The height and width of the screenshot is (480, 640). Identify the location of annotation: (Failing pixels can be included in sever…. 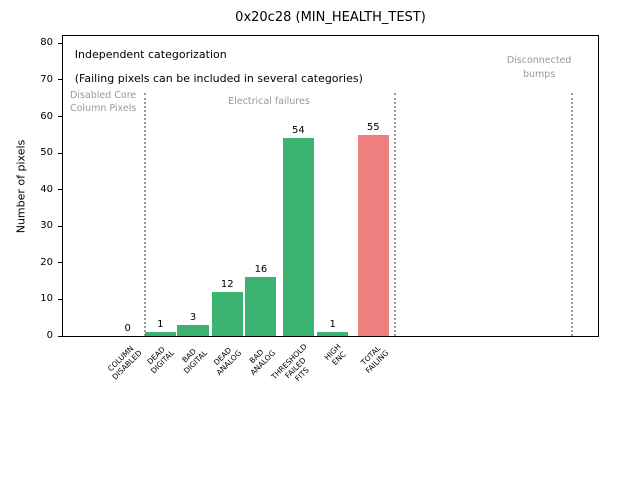
(218, 78).